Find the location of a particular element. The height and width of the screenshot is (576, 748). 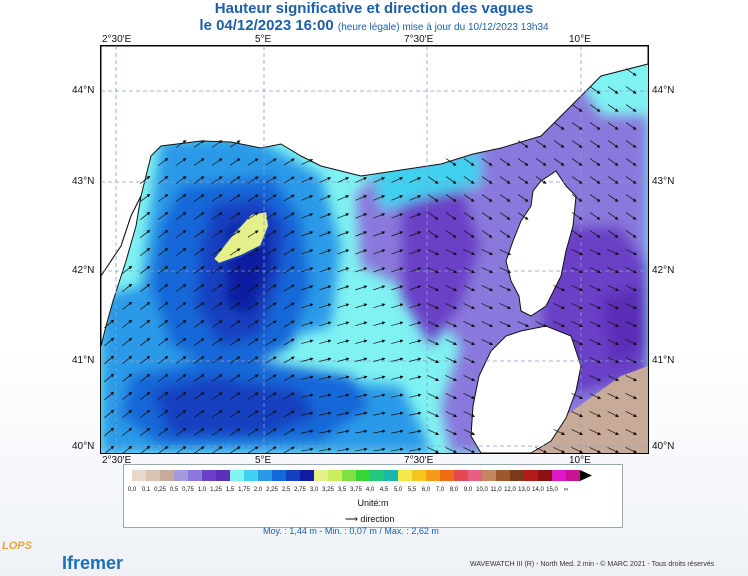

scale-level-label: ∞ is located at coordinates (566, 490).